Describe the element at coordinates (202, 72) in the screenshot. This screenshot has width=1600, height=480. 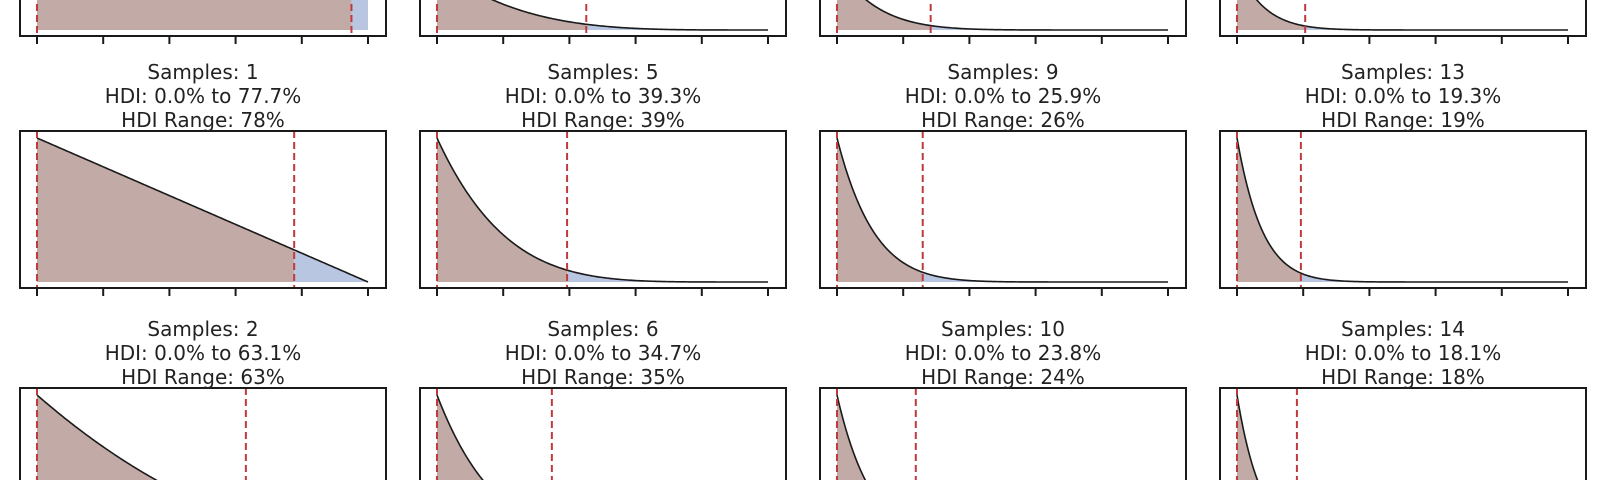
I see `panel-title-line: Samples: 1` at that location.